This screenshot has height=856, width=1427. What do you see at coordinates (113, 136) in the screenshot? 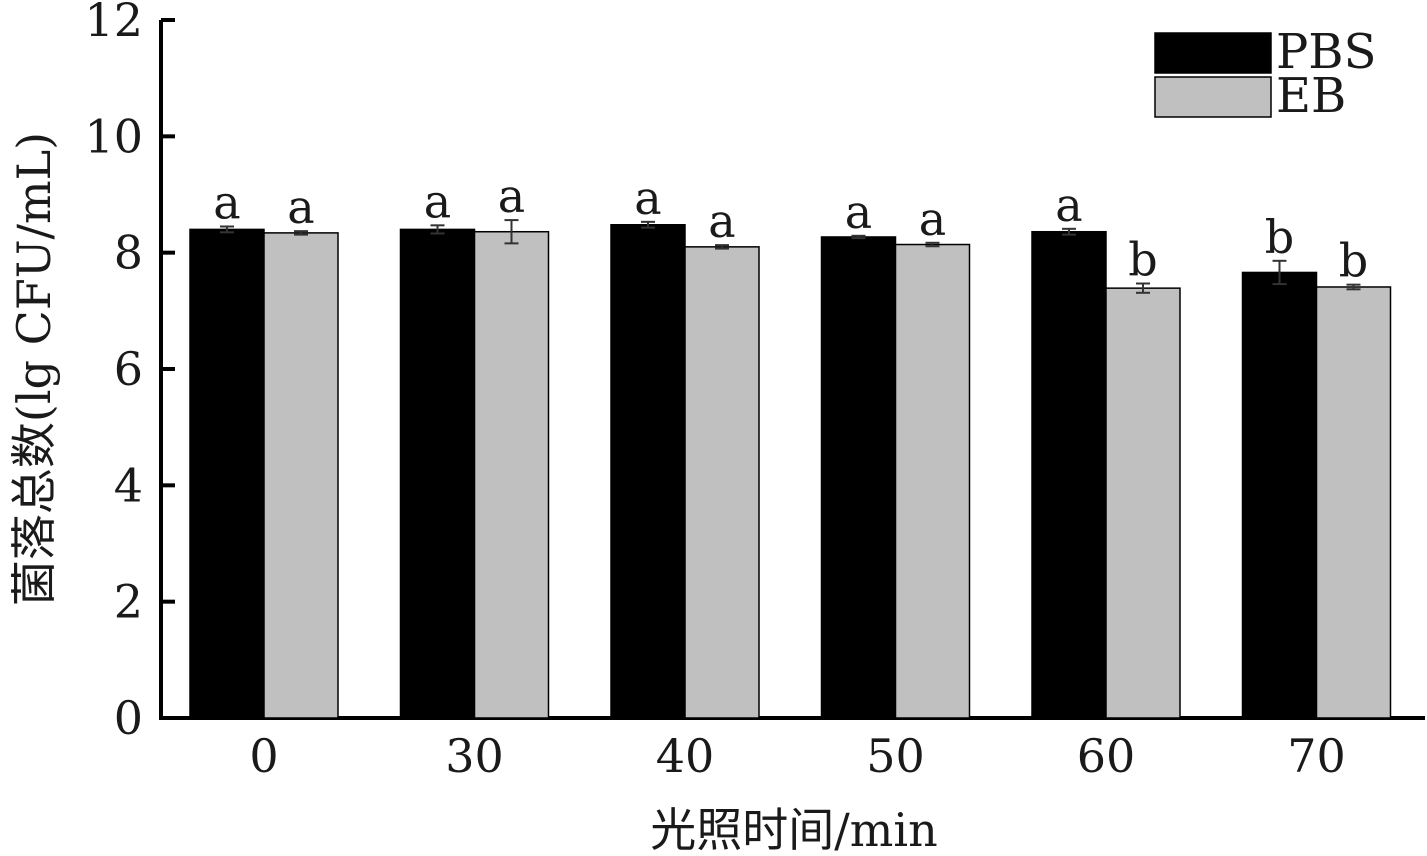
I see `y-tick-label: 10` at bounding box center [113, 136].